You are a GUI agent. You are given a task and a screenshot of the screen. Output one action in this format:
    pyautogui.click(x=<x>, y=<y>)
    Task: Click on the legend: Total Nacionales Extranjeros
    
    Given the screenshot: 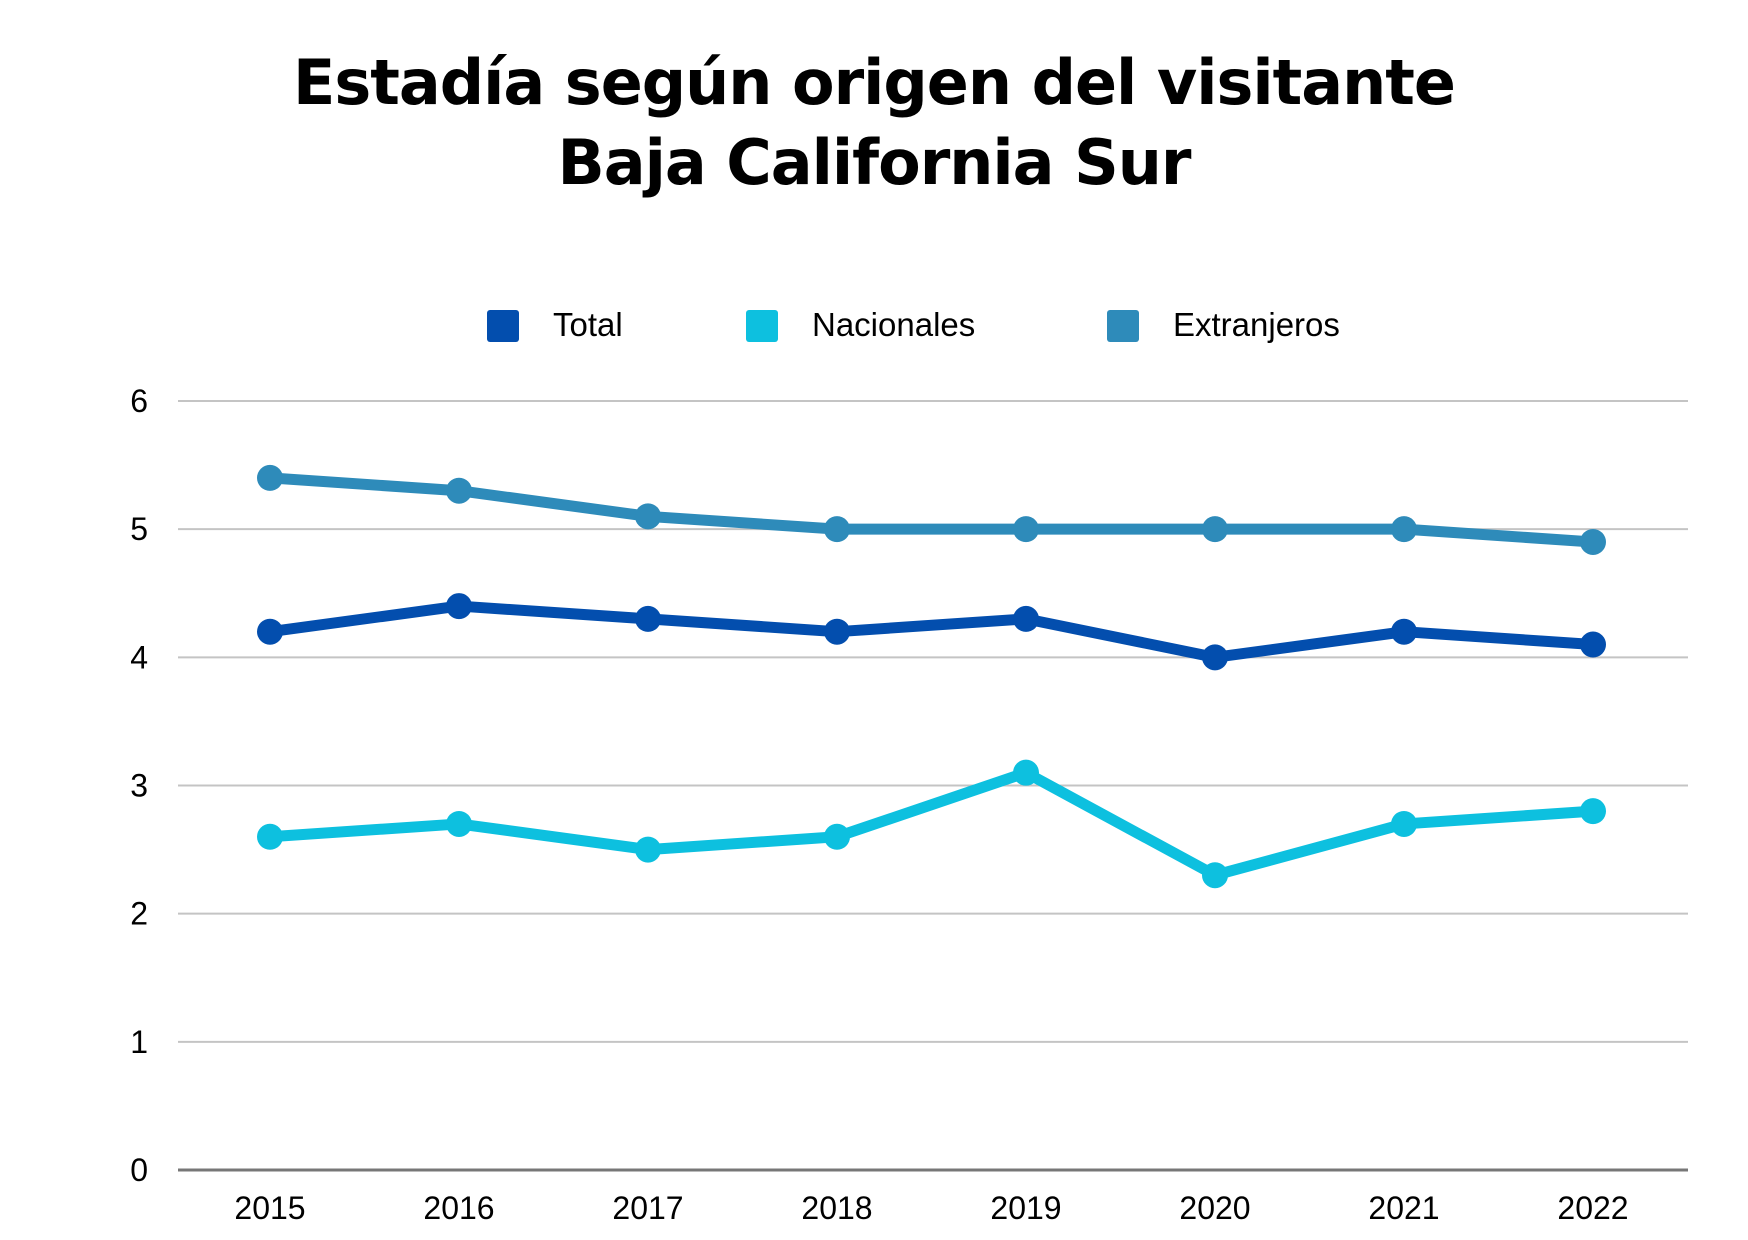 What is the action you would take?
    pyautogui.click(x=913, y=324)
    